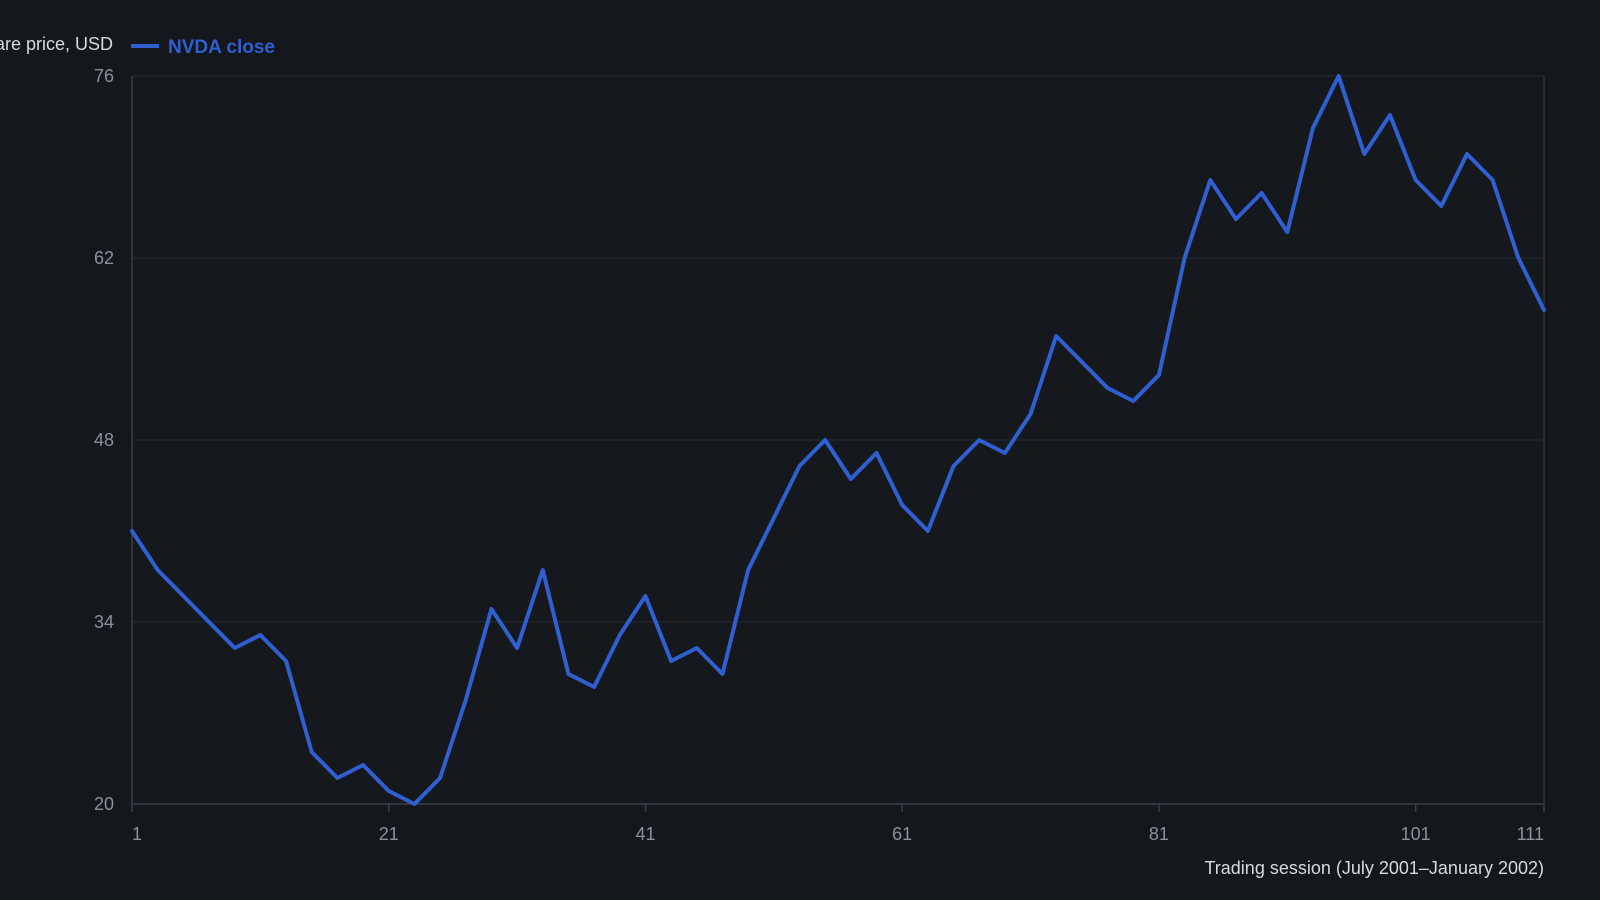 The image size is (1600, 900). What do you see at coordinates (1530, 834) in the screenshot?
I see `x-tick-label: 111` at bounding box center [1530, 834].